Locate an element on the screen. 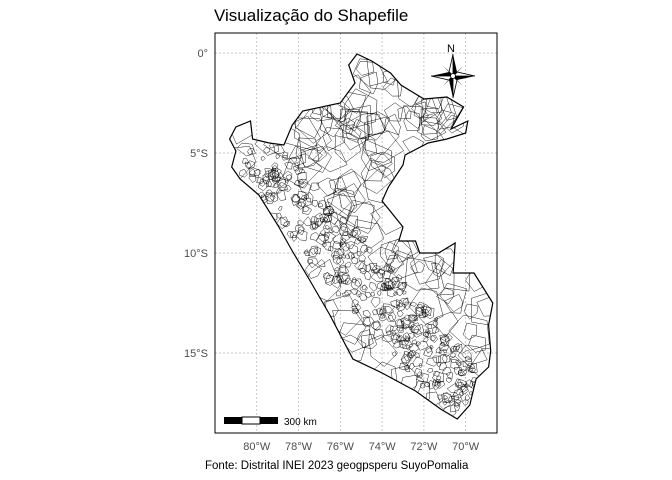 Image resolution: width=672 pixels, height=480 pixels. x-tick-label: 72°W is located at coordinates (424, 447).